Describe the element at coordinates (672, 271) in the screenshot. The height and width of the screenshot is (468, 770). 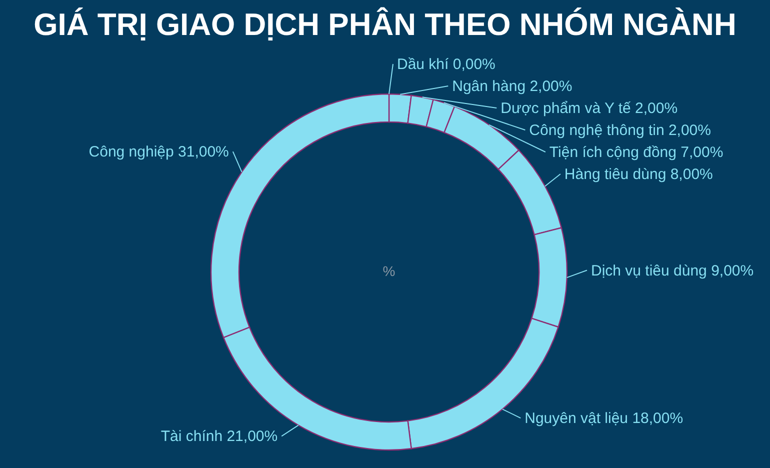
I see `slice-label: Dịch vụ tiêu dùng 9,00%` at that location.